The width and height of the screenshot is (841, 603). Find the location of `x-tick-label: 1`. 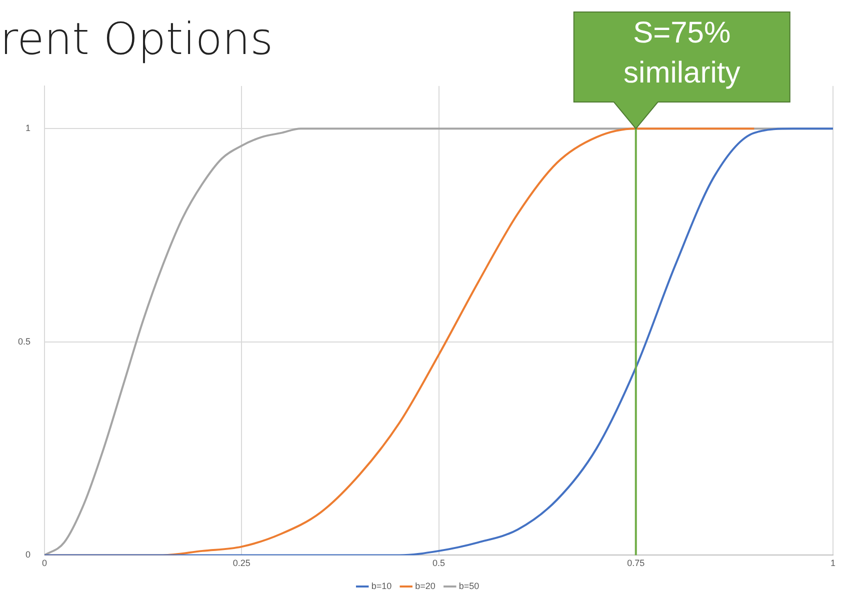

x-tick-label: 1 is located at coordinates (833, 563).